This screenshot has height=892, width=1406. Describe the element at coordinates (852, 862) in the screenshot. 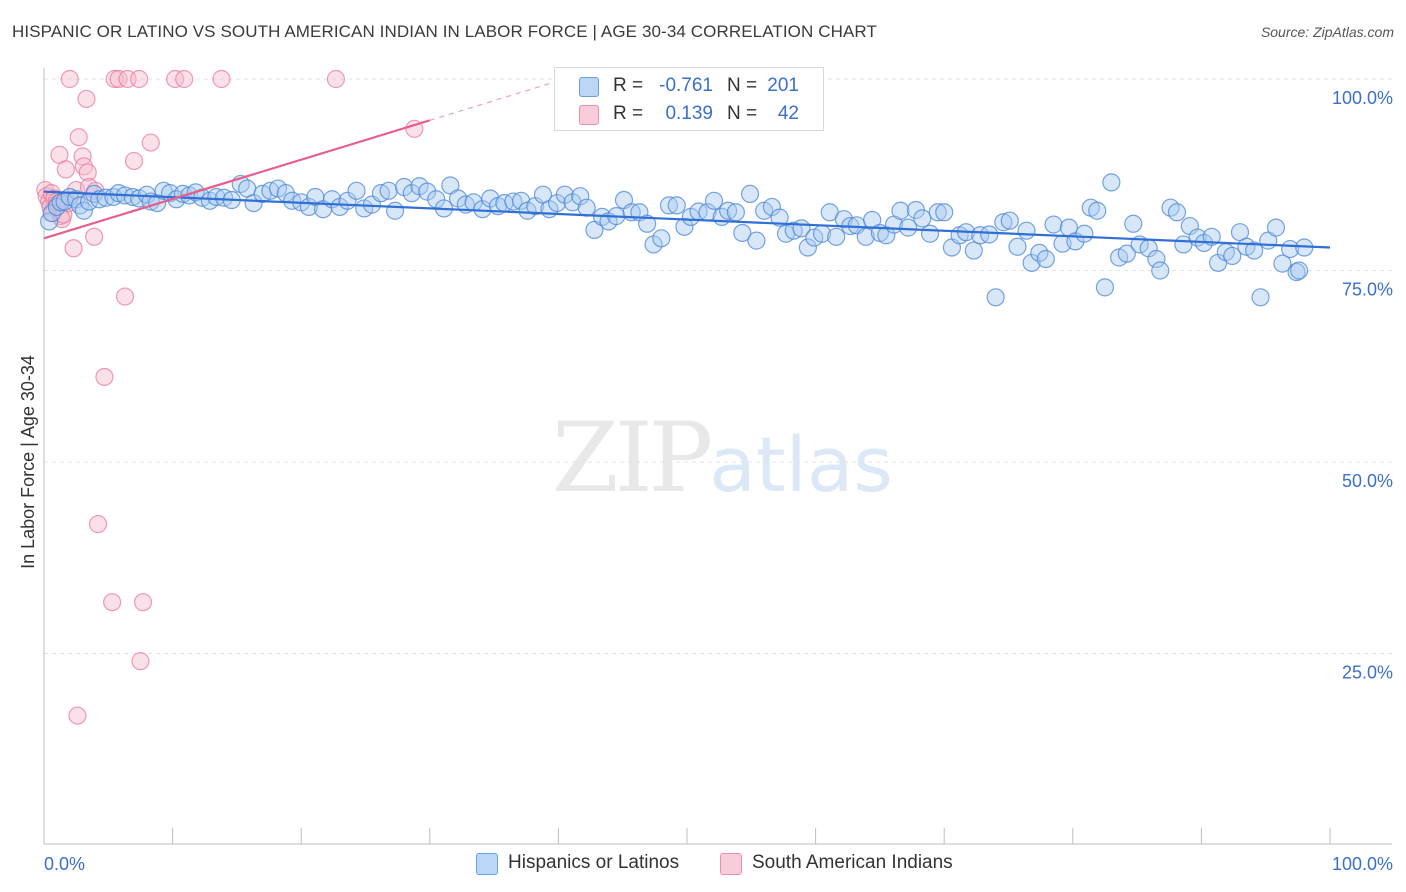

I see `series-legend-label: South American Indians` at that location.